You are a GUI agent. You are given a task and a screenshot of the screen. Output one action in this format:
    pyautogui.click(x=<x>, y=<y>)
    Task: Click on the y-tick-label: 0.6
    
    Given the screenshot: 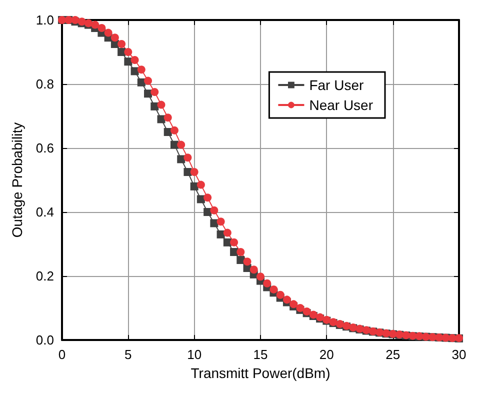 What is the action you would take?
    pyautogui.click(x=45, y=148)
    